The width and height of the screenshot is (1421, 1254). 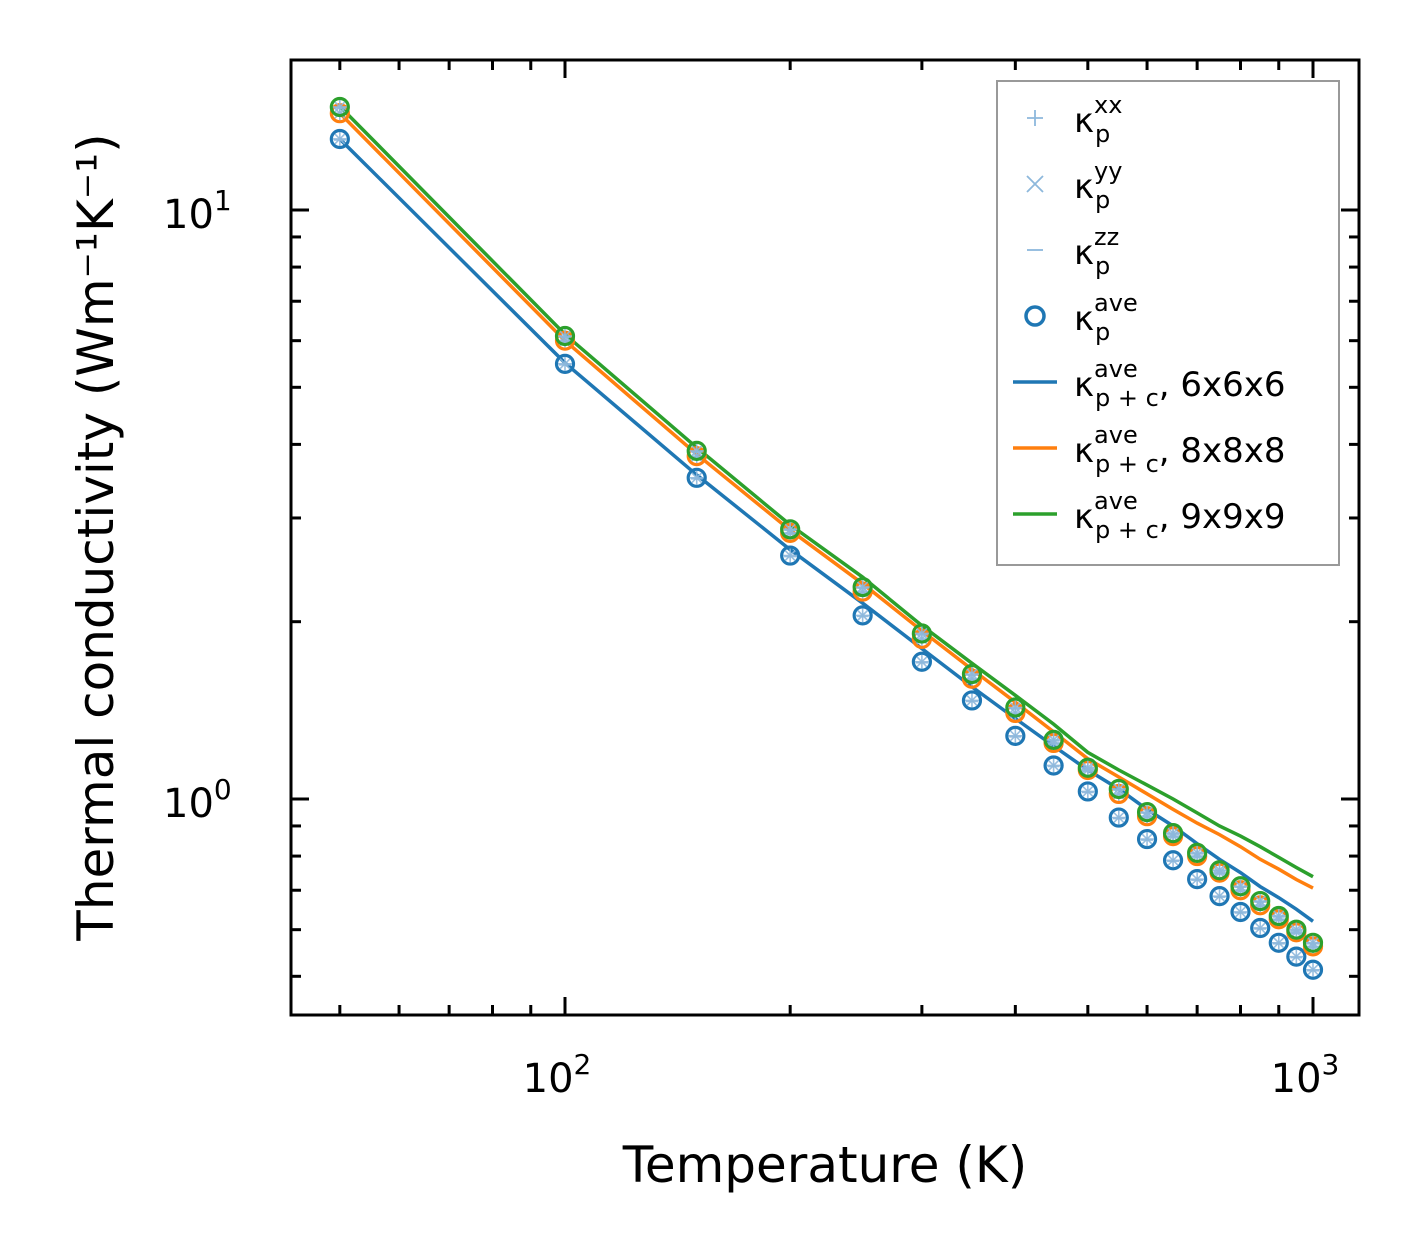 I want to click on legend-item: κave p, so click(x=1081, y=317).